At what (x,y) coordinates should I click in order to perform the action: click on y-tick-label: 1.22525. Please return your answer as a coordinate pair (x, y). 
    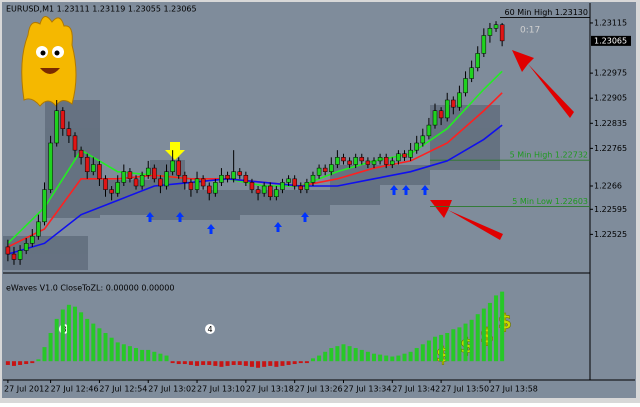
    Looking at the image, I should click on (610, 234).